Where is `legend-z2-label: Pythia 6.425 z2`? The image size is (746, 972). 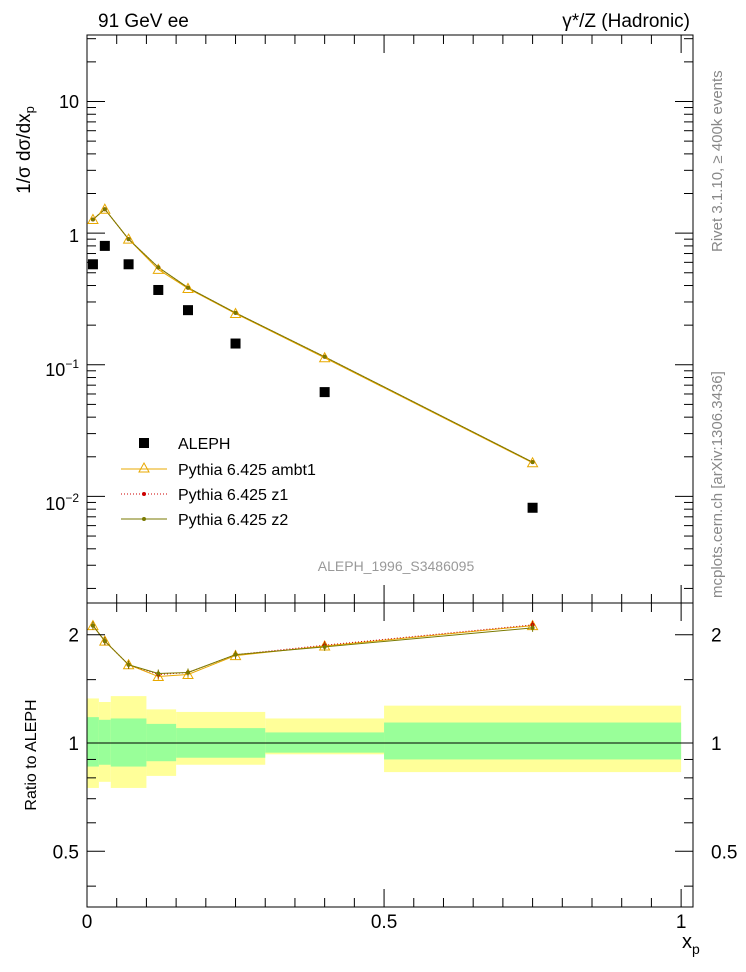
legend-z2-label: Pythia 6.425 z2 is located at coordinates (233, 520).